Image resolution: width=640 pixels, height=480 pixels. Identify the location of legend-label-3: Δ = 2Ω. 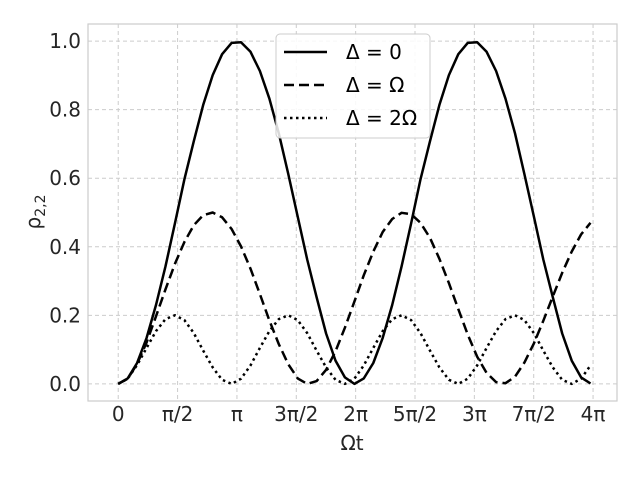
(381, 118).